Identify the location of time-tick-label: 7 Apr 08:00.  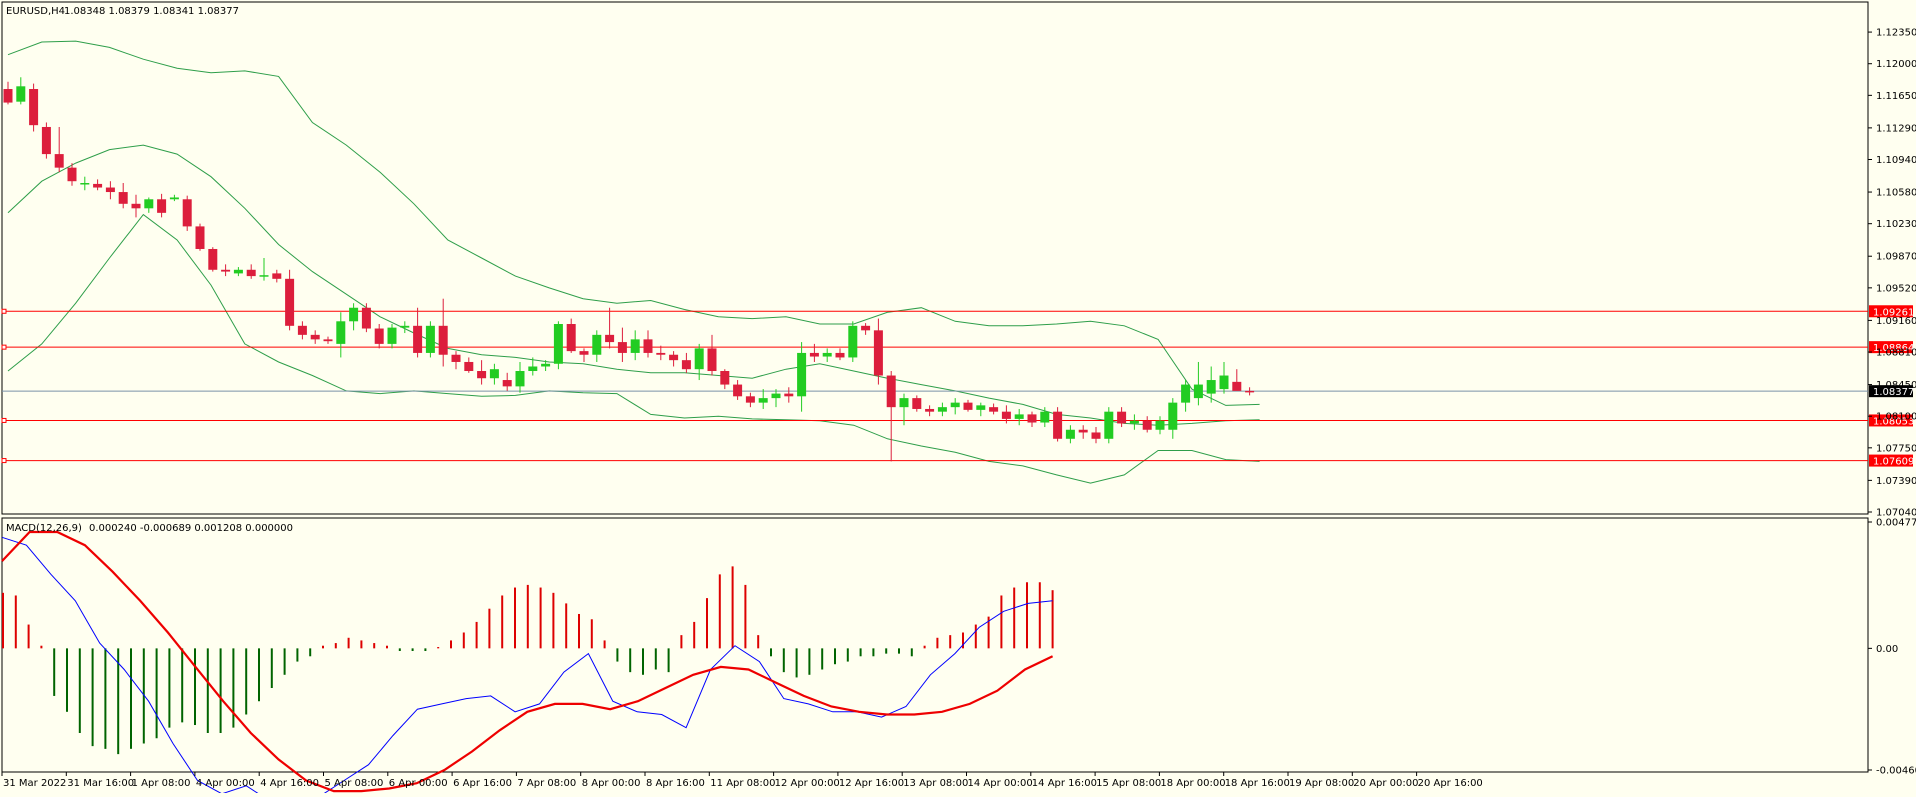
(546, 783).